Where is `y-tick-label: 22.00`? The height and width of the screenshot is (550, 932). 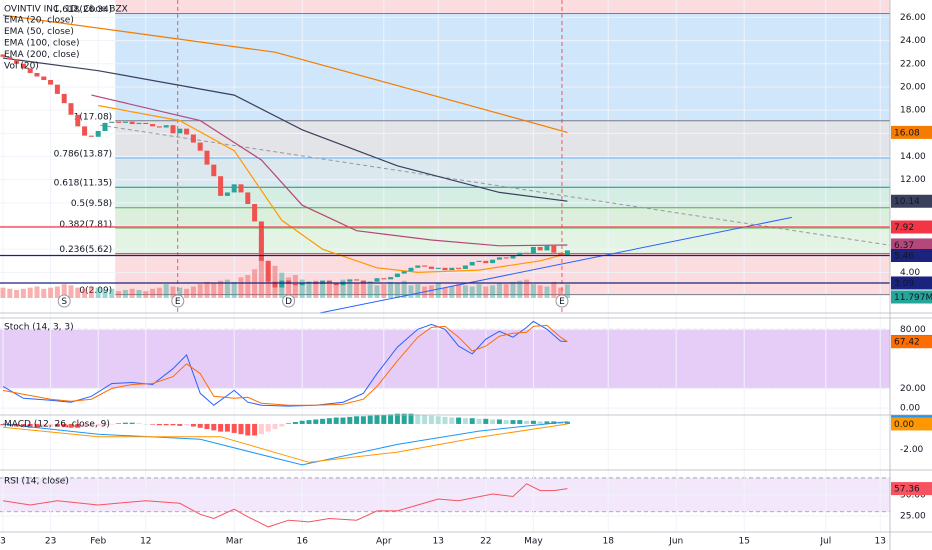
y-tick-label: 22.00 is located at coordinates (913, 64).